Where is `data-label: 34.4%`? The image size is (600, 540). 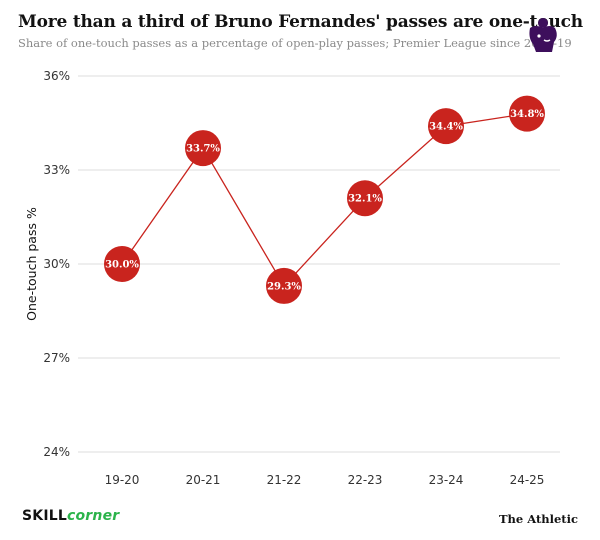
data-label: 34.4% is located at coordinates (446, 127).